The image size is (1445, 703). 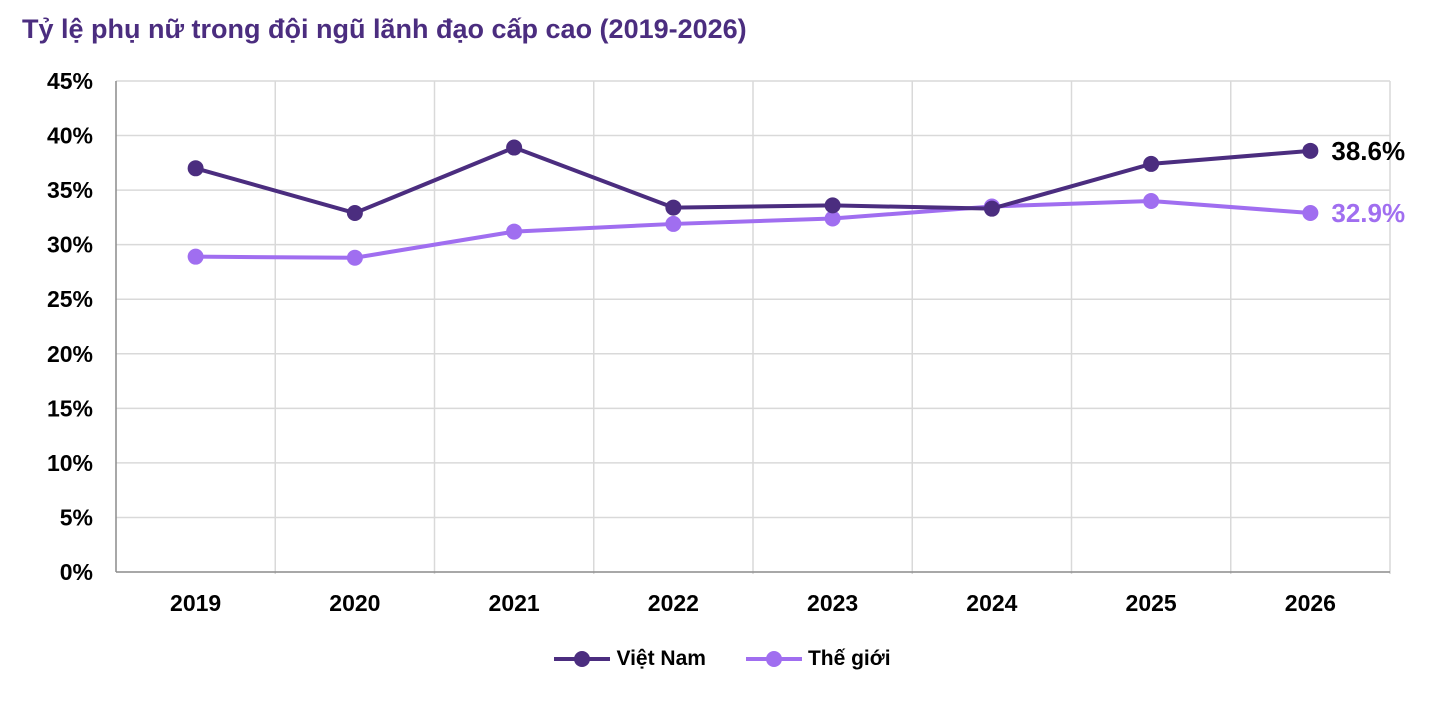 I want to click on x-tick-label: 2024, so click(x=991, y=603).